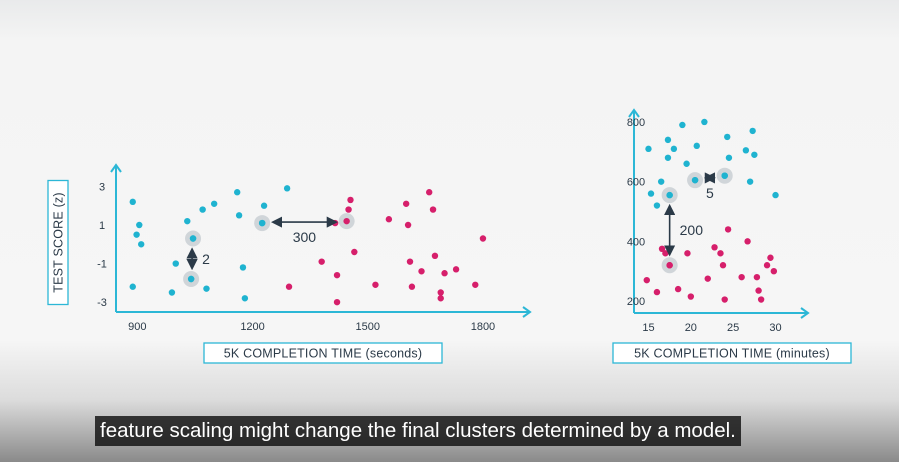  I want to click on x-tick-label: 1200, so click(252, 327).